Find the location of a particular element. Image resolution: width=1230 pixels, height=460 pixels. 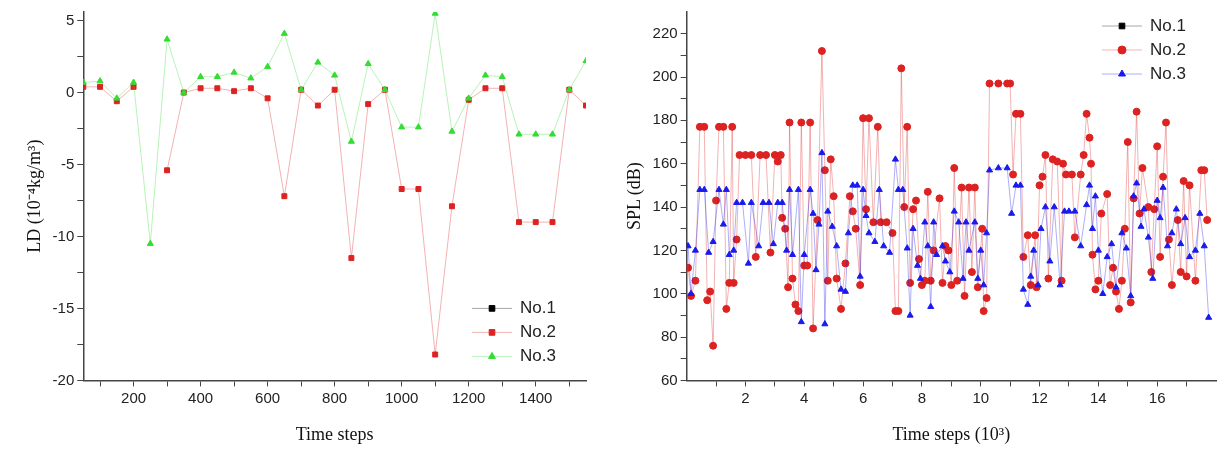

y-tick-label: -15 is located at coordinates (63, 307).